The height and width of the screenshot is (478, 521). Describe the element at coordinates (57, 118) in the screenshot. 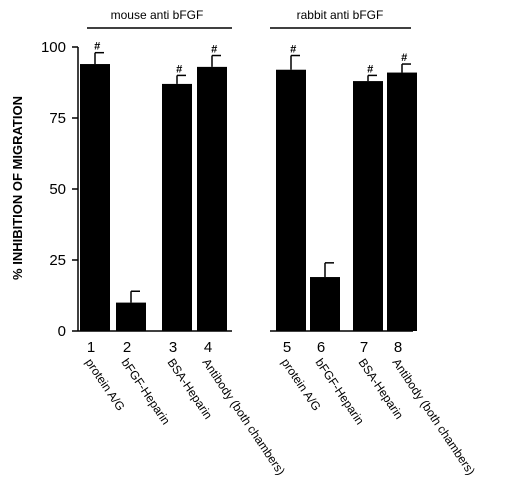

I see `y-tick-label: 75` at that location.